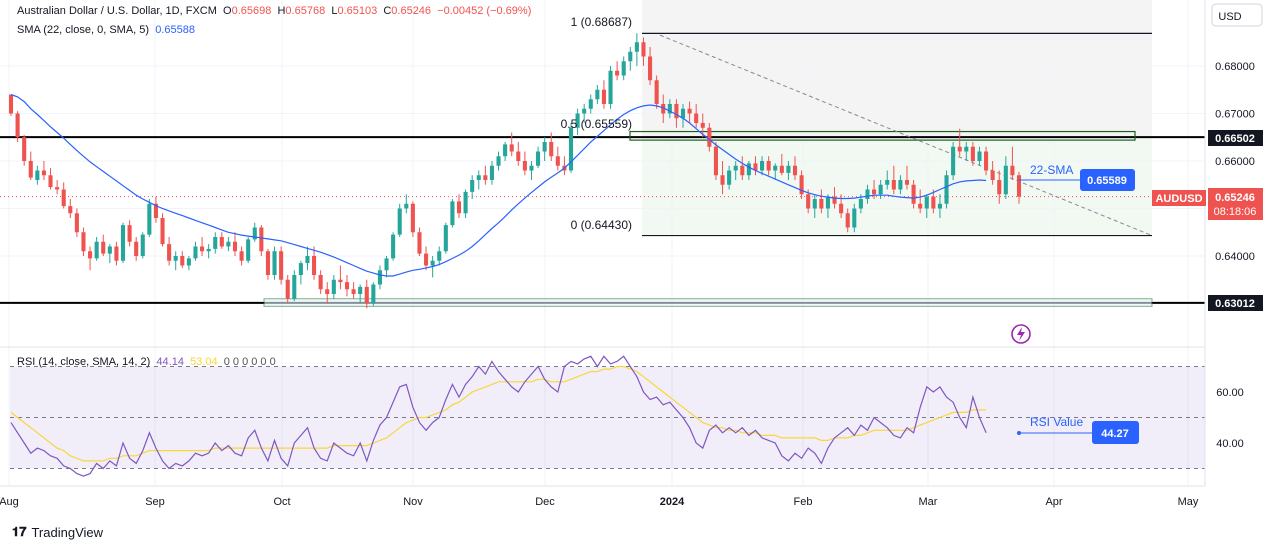  I want to click on lightning-icon, so click(1021, 334).